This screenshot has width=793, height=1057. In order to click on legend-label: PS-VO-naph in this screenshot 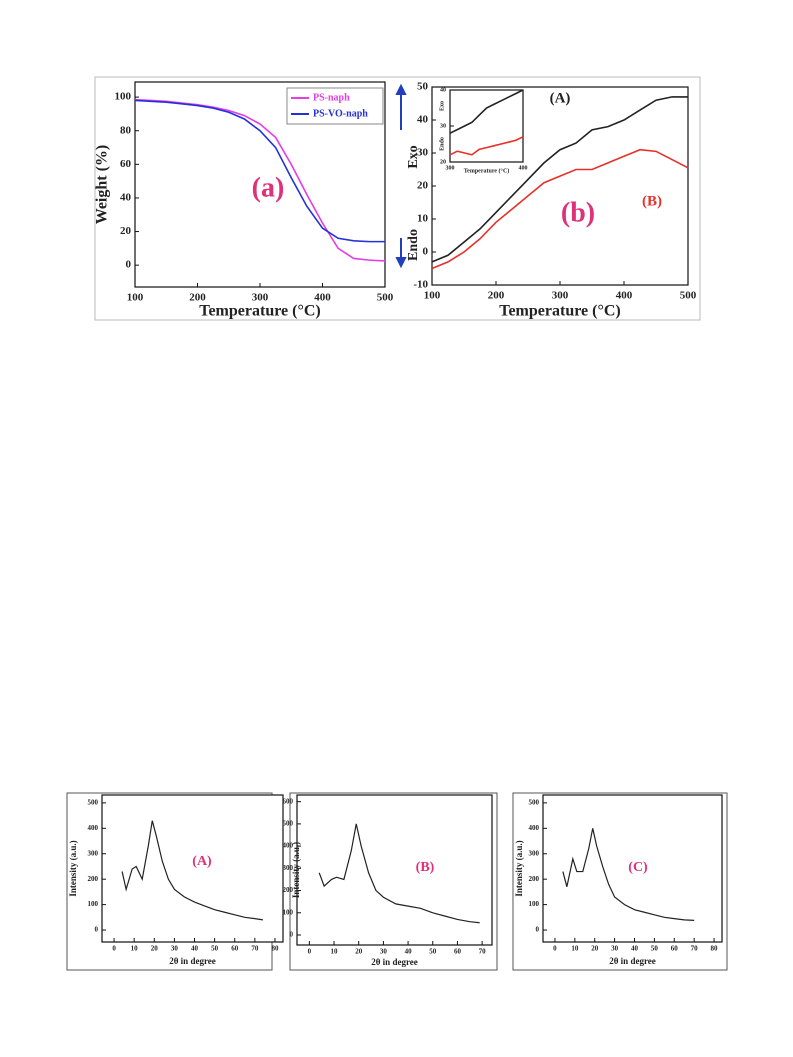, I will do `click(340, 113)`.